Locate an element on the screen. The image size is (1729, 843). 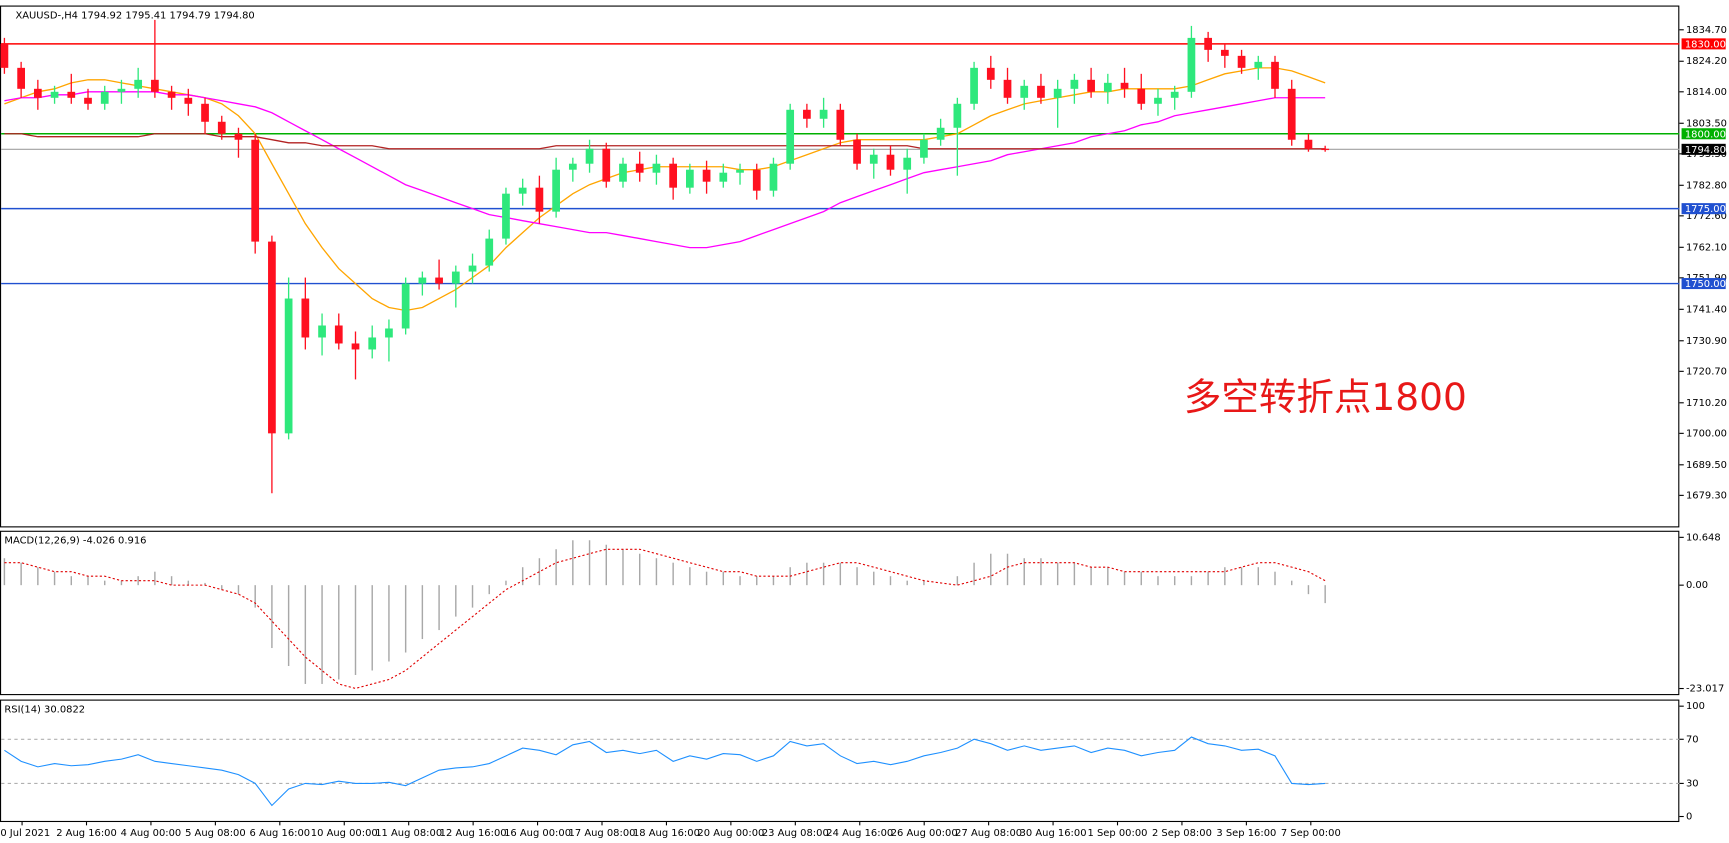
annotation: 多空转折点1800 is located at coordinates (1325, 397).